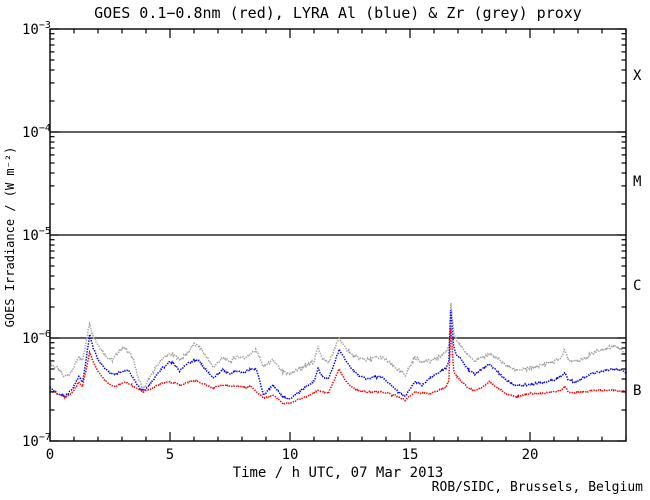 The image size is (650, 500). What do you see at coordinates (50, 455) in the screenshot?
I see `x-tick-label: 0` at bounding box center [50, 455].